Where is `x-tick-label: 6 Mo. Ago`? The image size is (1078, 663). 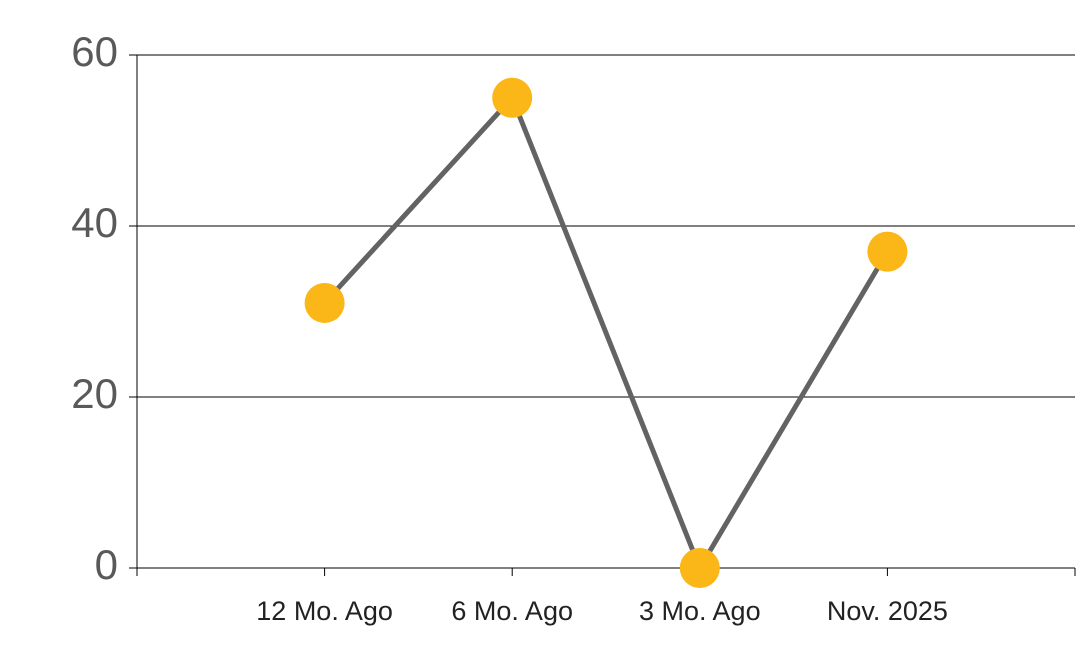
x-tick-label: 6 Mo. Ago is located at coordinates (512, 611).